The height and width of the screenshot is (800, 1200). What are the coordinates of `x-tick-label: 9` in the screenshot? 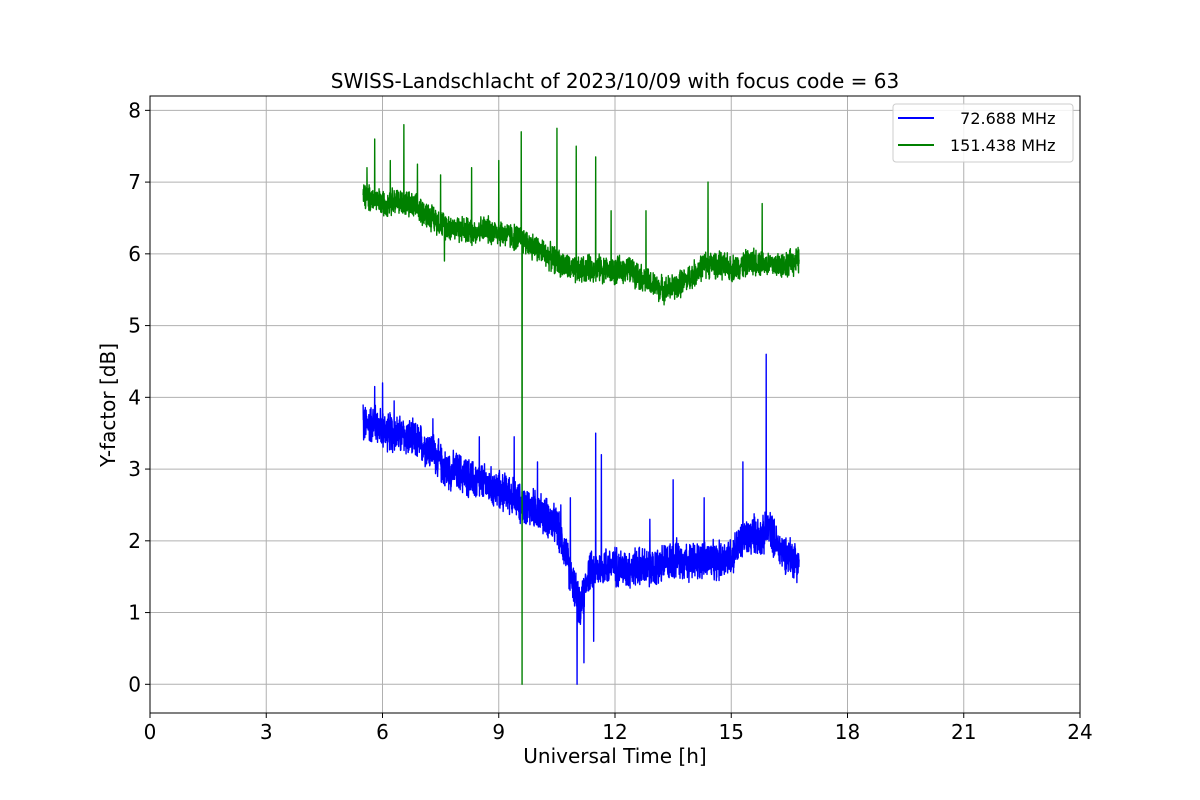 It's located at (498, 732).